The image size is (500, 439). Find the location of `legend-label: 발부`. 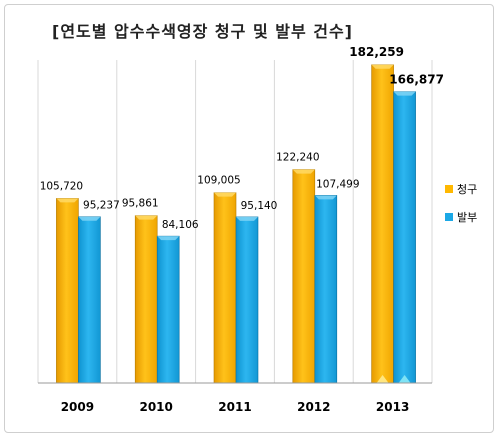

legend-label: 발부 is located at coordinates (467, 217).